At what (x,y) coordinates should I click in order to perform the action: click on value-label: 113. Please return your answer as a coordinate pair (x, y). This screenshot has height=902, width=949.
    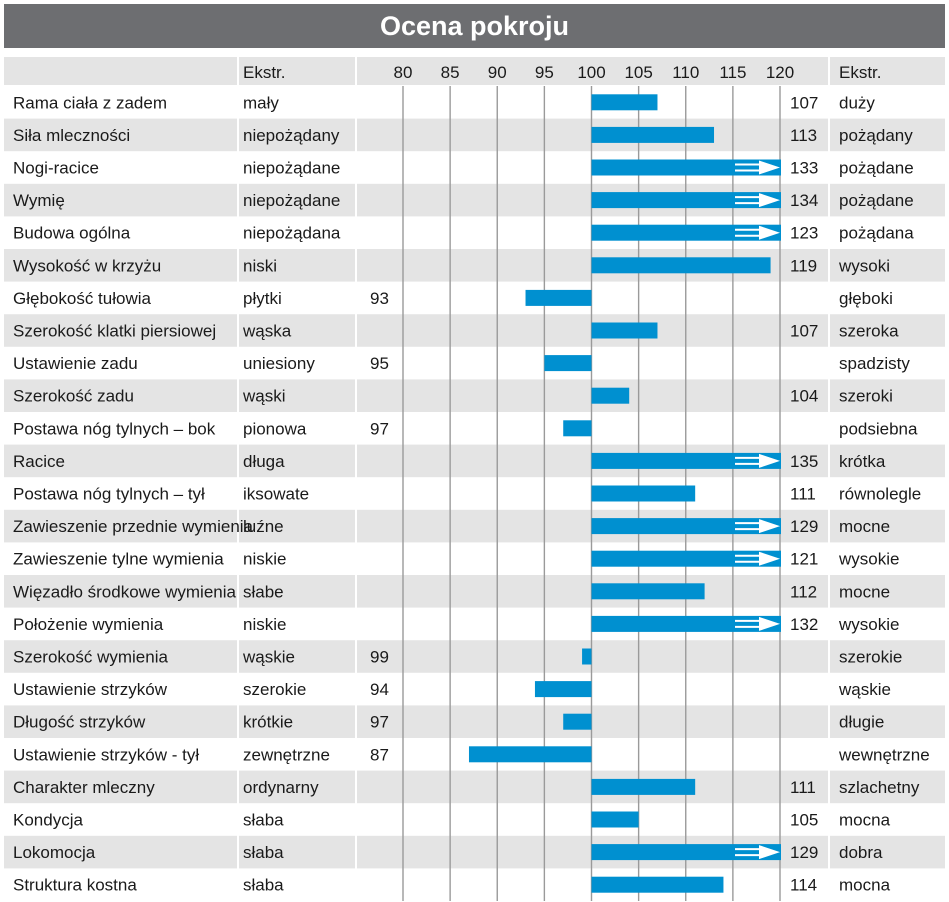
    Looking at the image, I should click on (803, 135).